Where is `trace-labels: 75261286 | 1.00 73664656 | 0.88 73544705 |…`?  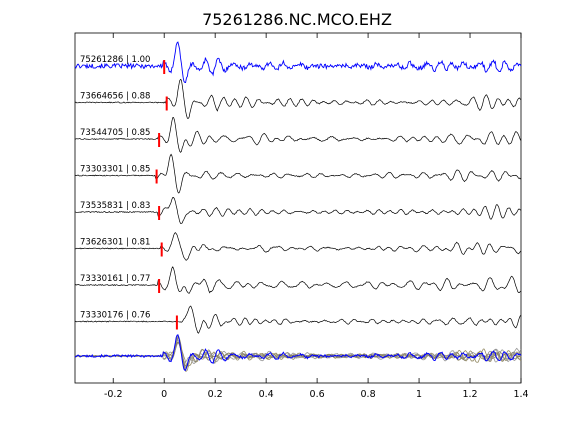
trace-labels: 75261286 | 1.00 73664656 | 0.88 73544705 |… is located at coordinates (115, 188).